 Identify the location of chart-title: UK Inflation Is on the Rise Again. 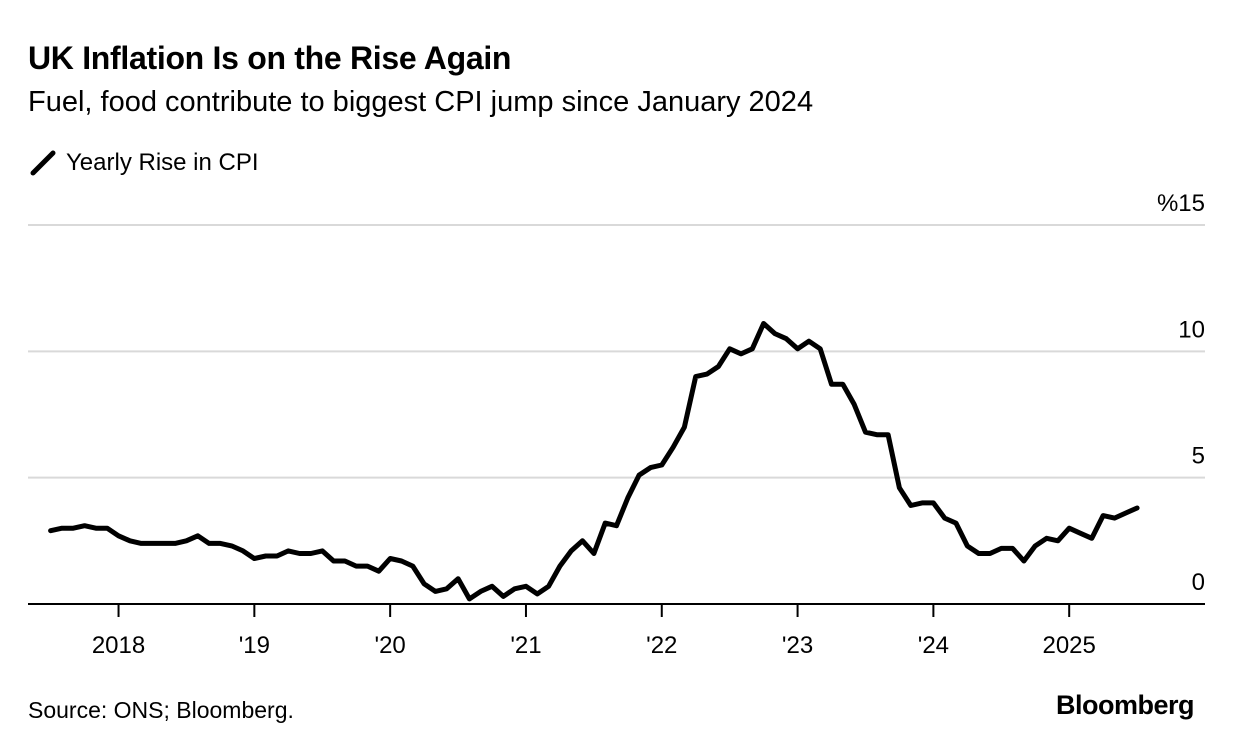
(270, 58).